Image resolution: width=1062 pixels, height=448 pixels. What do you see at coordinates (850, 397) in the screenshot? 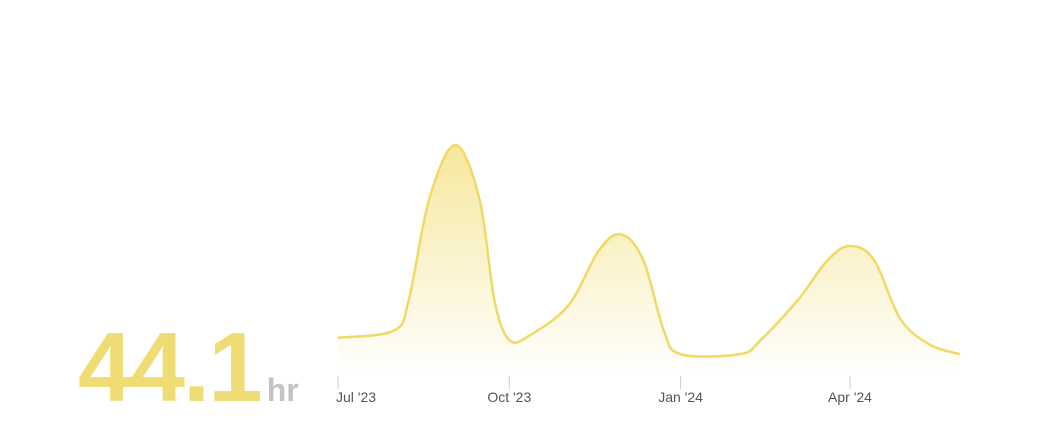
I see `x-tick-label: Apr '24` at bounding box center [850, 397].